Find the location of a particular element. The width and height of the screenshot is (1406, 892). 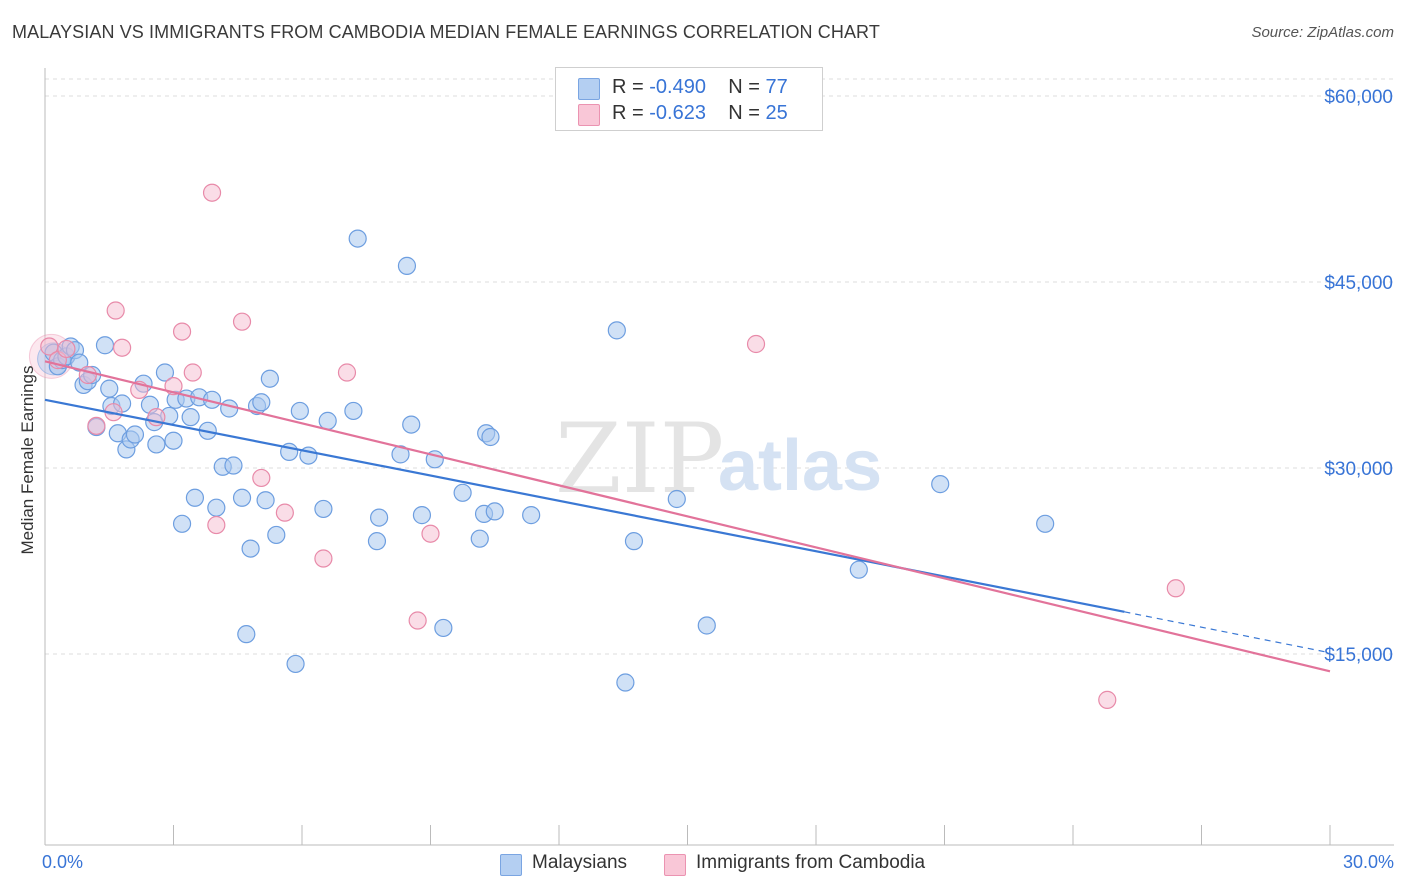

legend-label-malaysians: Malaysians is located at coordinates (580, 862).